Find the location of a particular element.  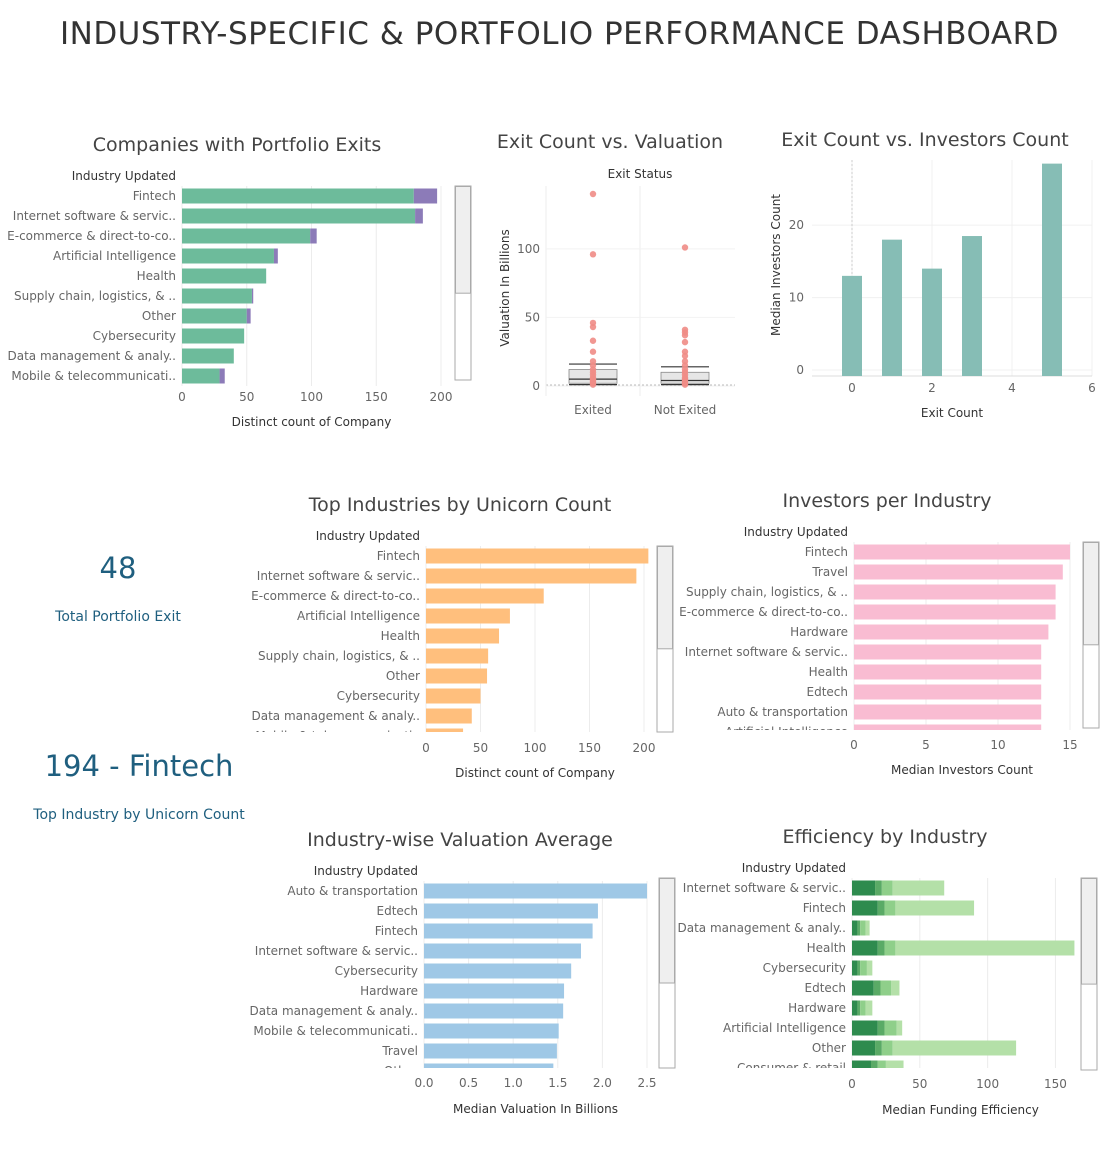

portfolio-exits-category-label: E-commerce & direct-to-co.. is located at coordinates (91, 236).